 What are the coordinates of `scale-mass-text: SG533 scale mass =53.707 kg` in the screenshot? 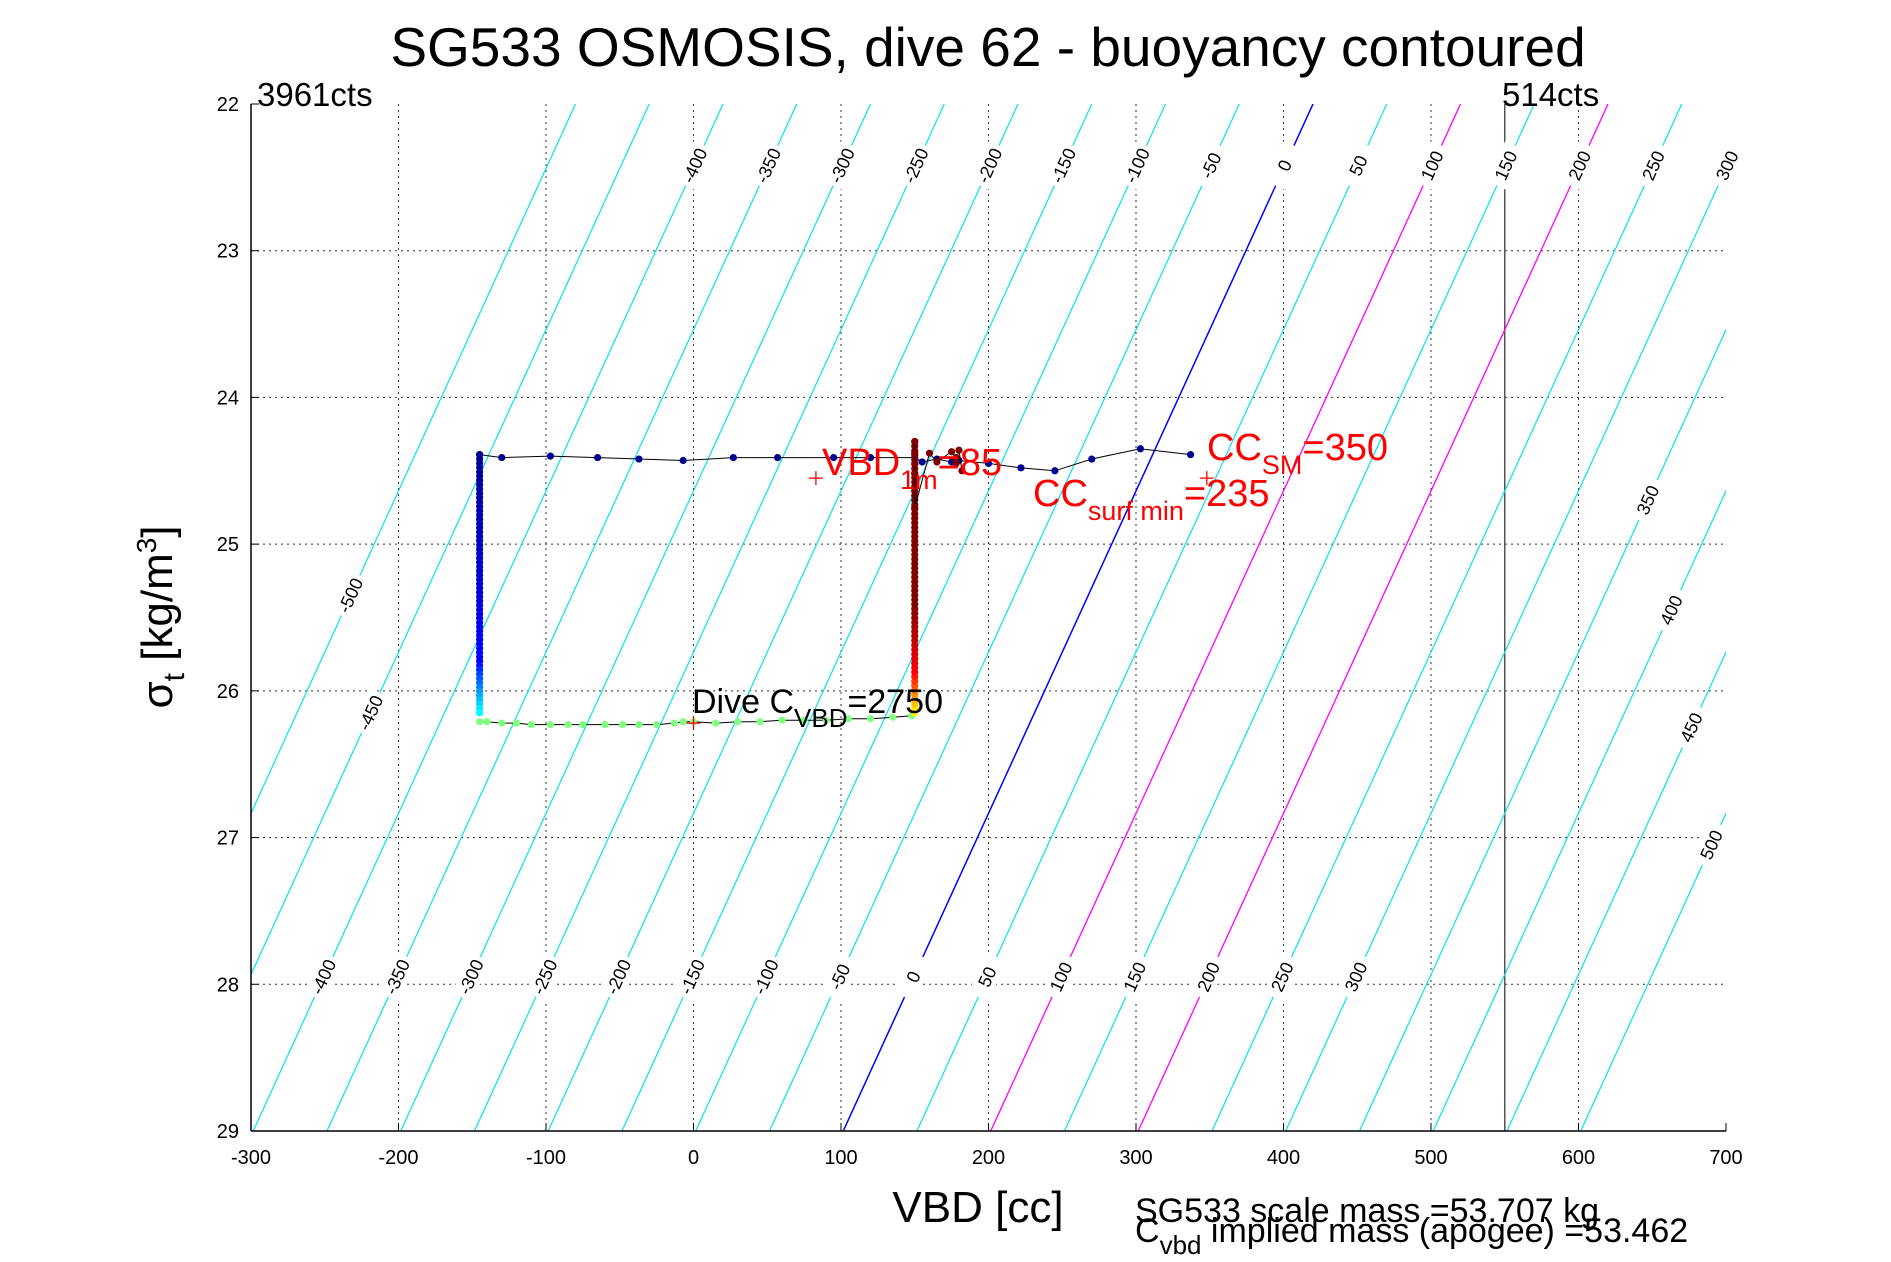 It's located at (1367, 1211).